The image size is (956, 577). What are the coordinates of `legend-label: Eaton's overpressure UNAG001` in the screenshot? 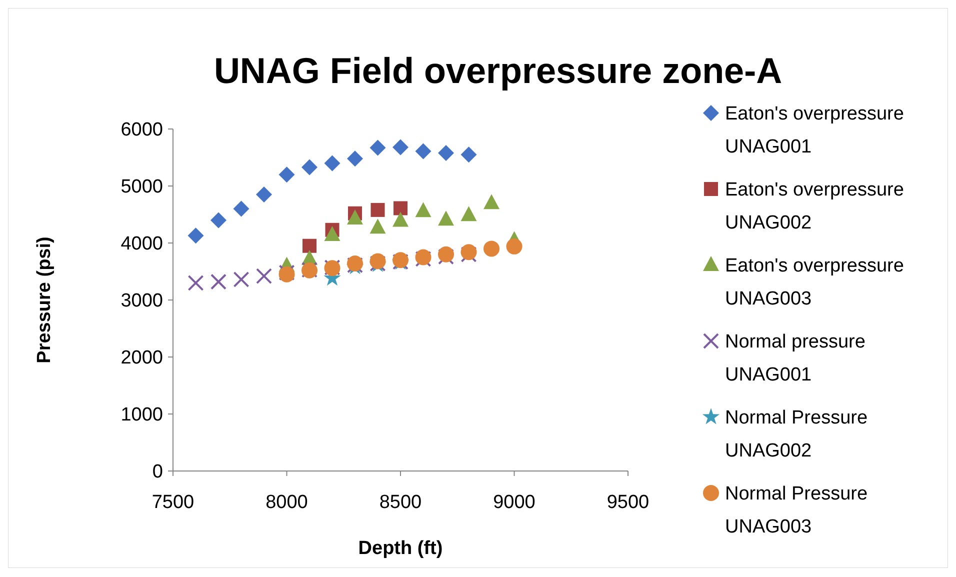 It's located at (814, 131).